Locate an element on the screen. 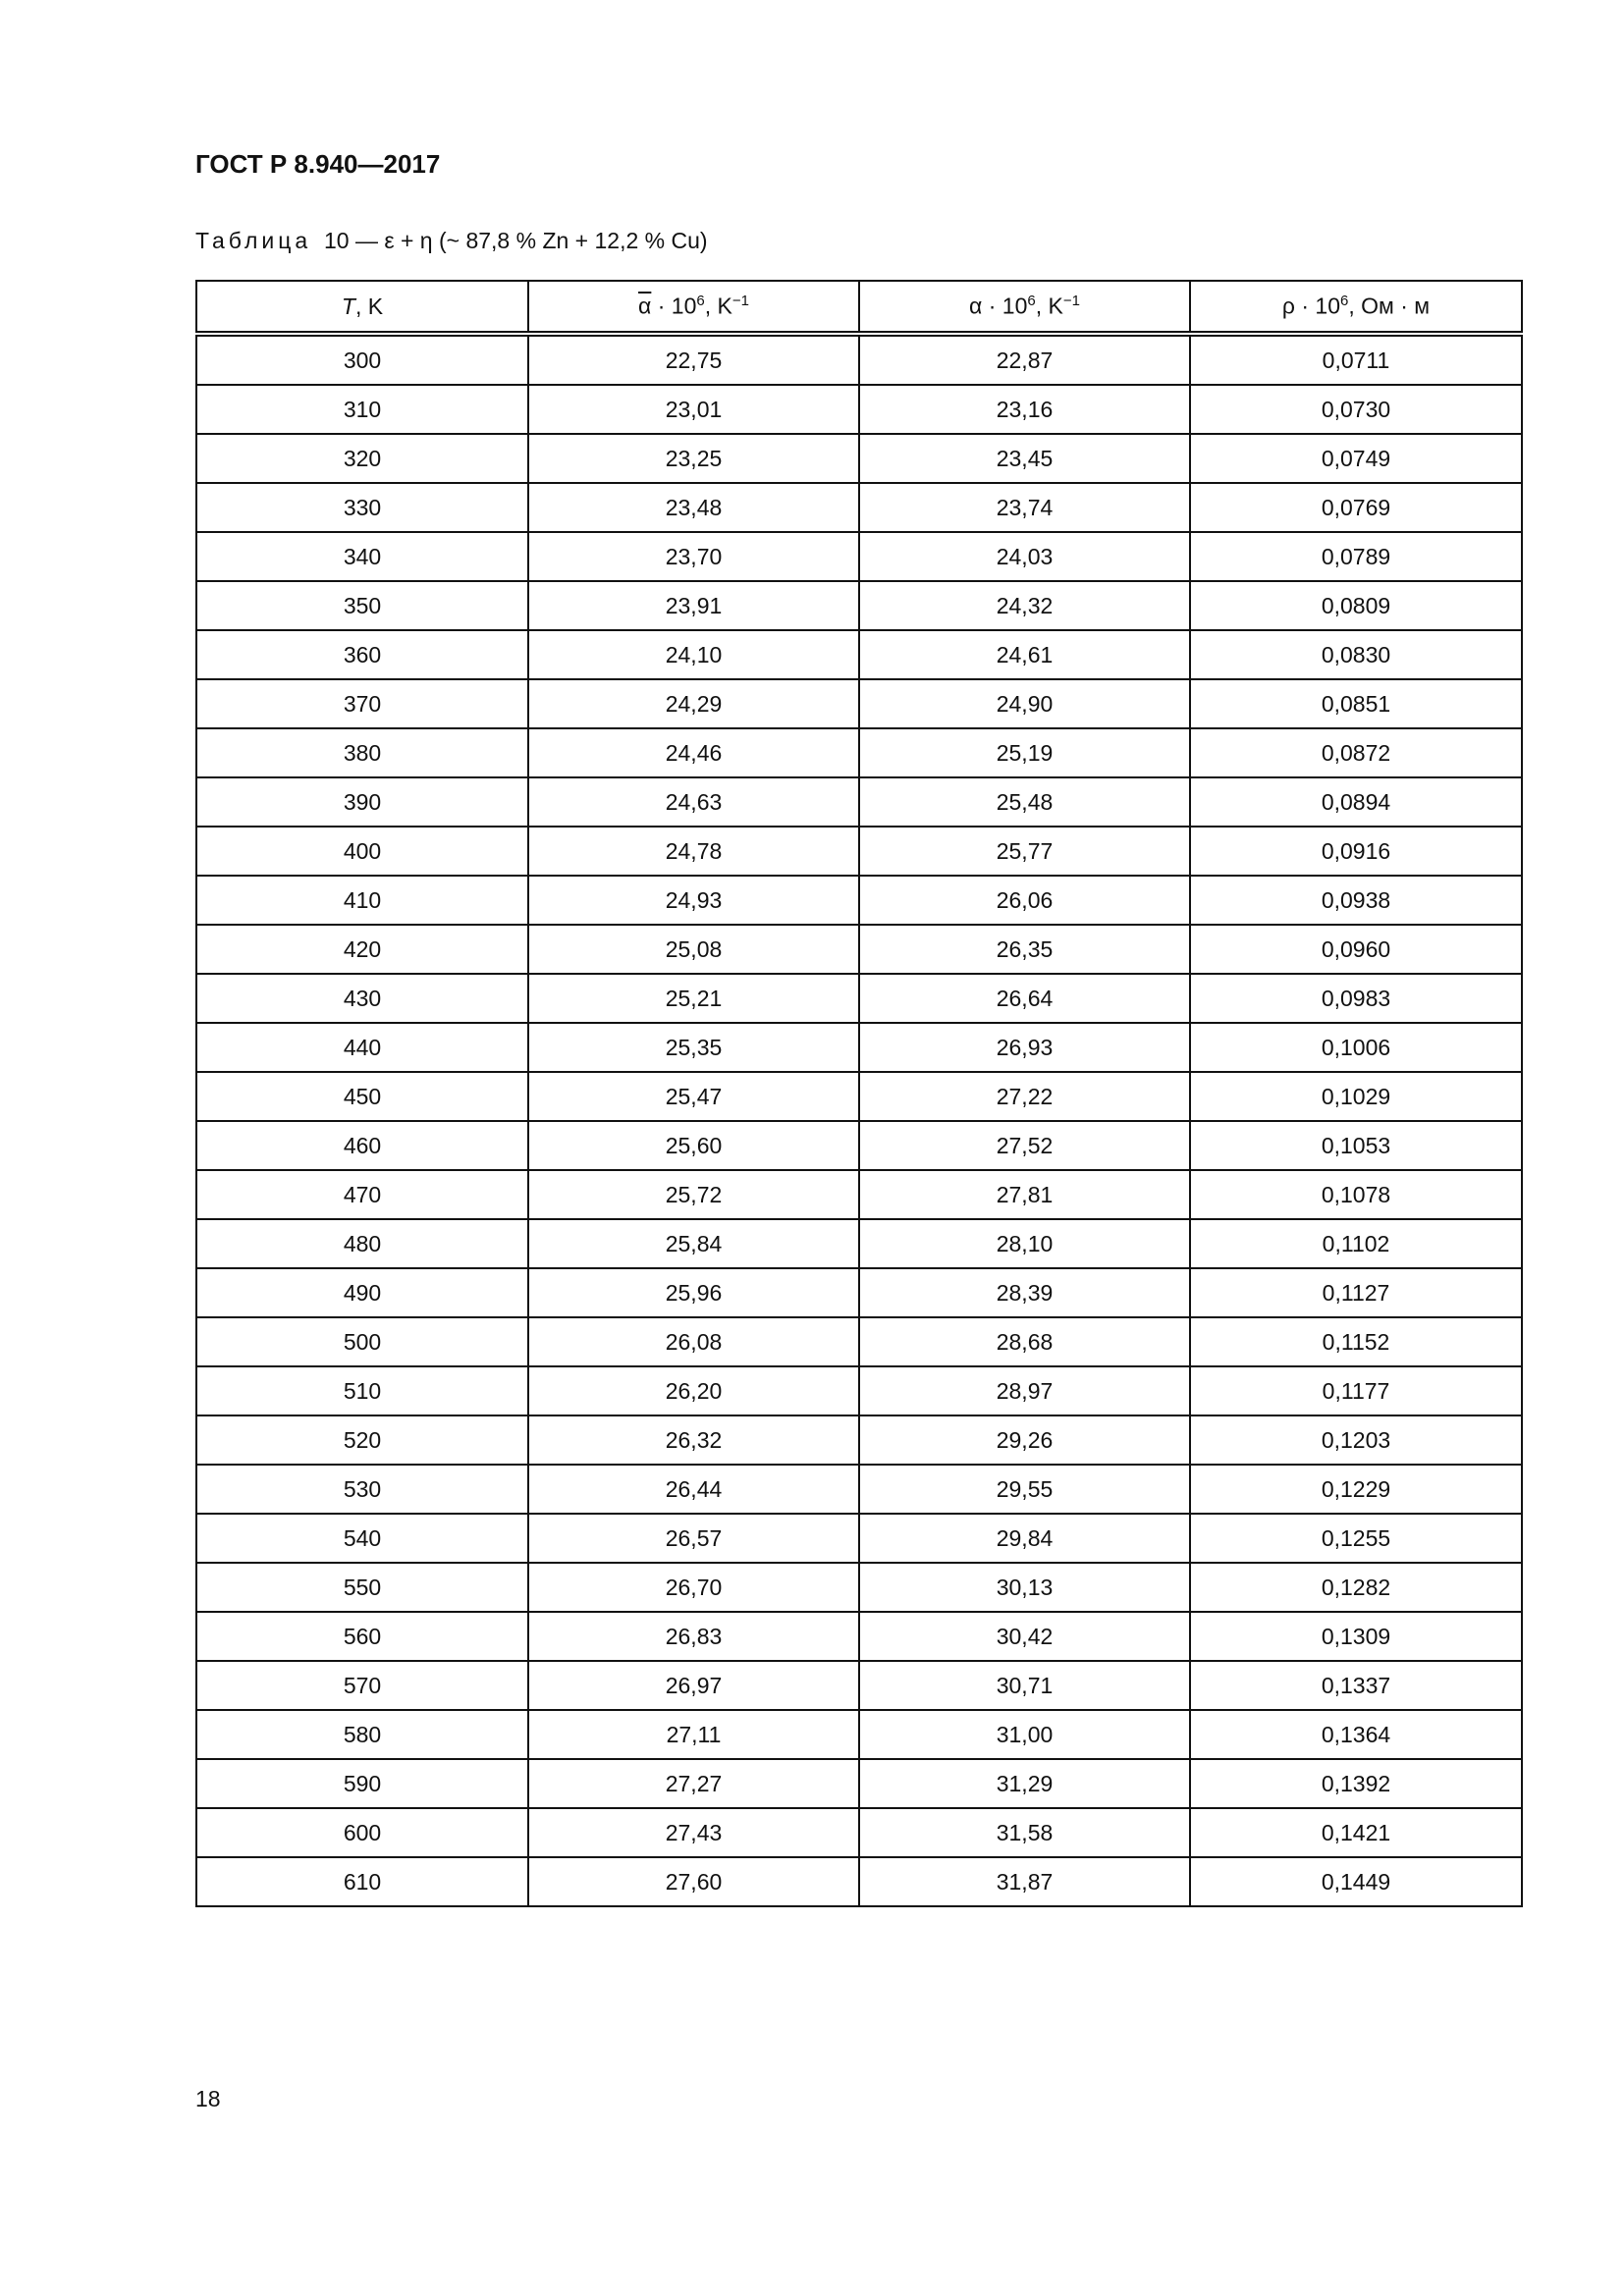  cell-temperature: 320 is located at coordinates (362, 458).